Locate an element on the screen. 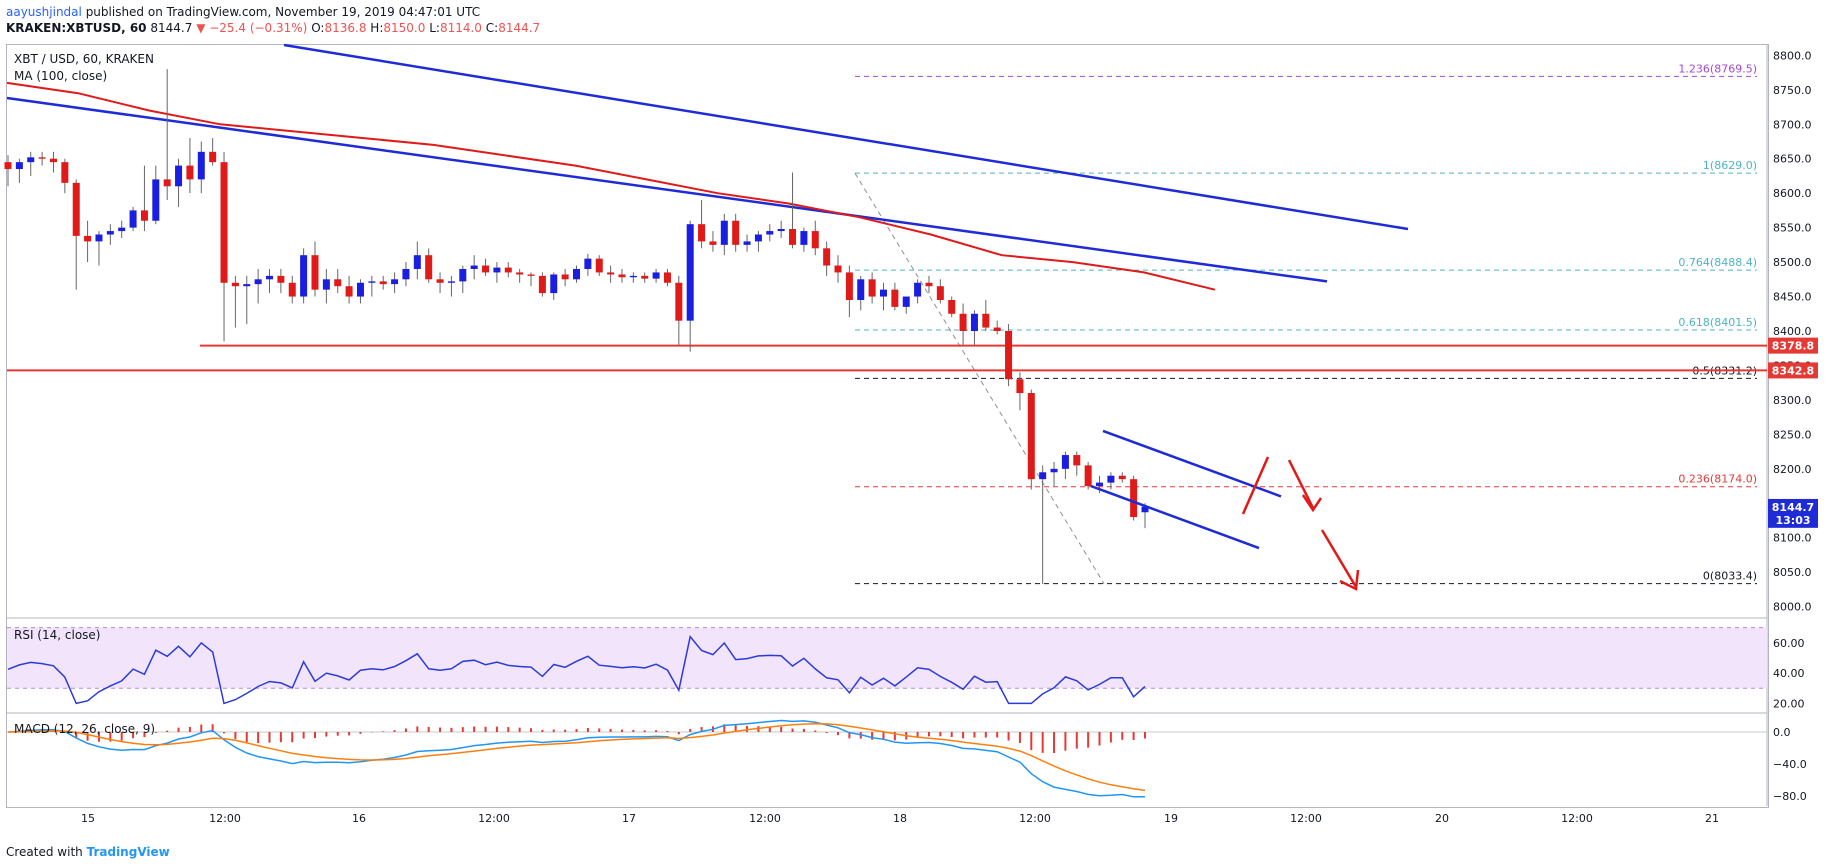  price-axis-marker-label: 8378.8 is located at coordinates (1793, 346).